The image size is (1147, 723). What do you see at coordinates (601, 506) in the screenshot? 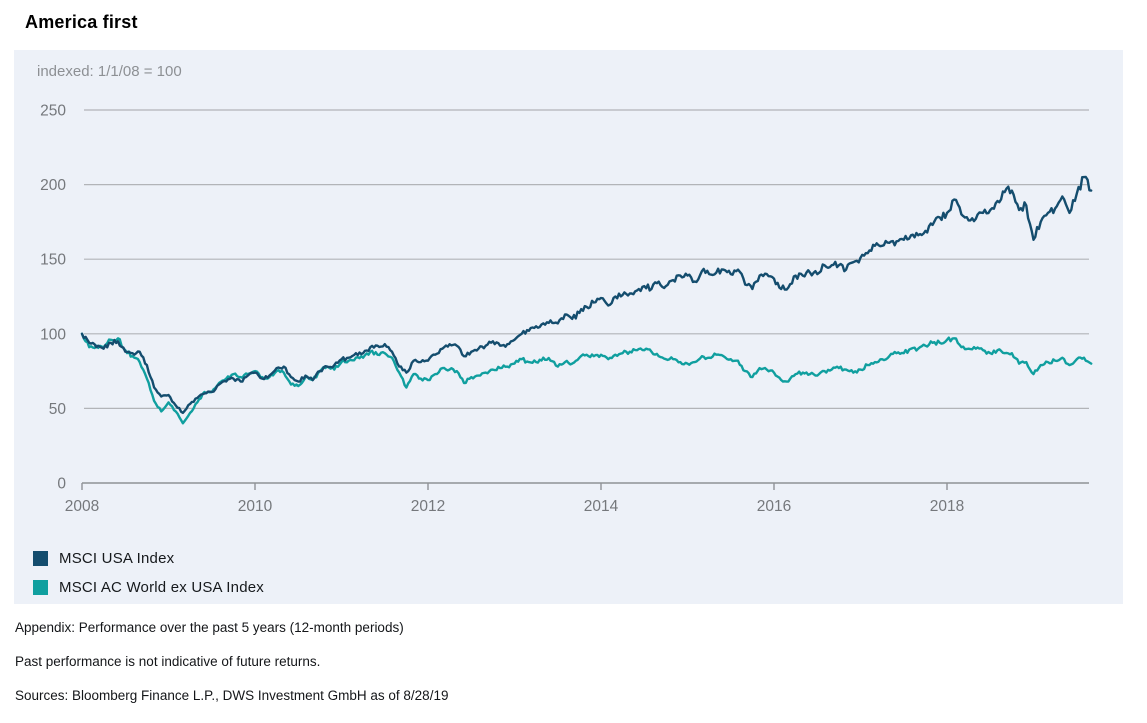
I see `x-tick-label: 2014` at bounding box center [601, 506].